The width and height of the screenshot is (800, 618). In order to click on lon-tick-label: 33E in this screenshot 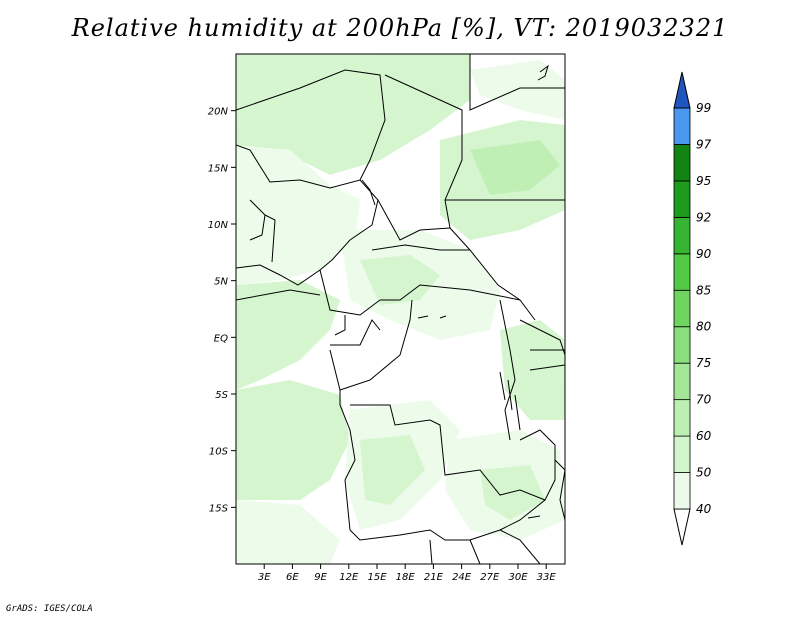, I will do `click(547, 577)`.